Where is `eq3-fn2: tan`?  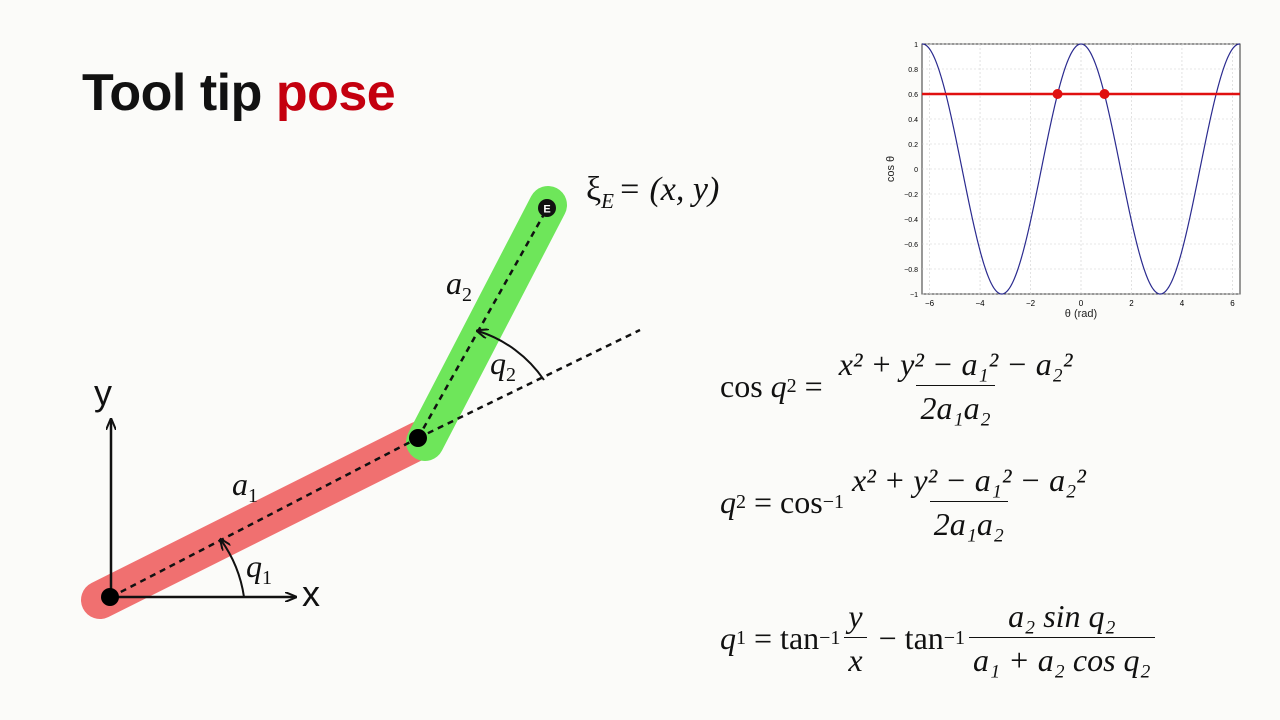 eq3-fn2: tan is located at coordinates (924, 638).